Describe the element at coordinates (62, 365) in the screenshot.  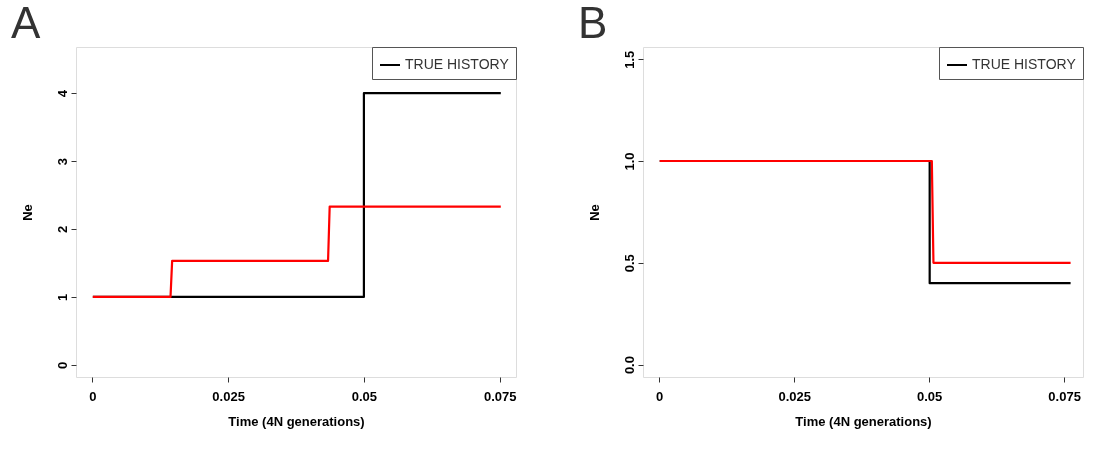
I see `y-tick-label: 0` at that location.